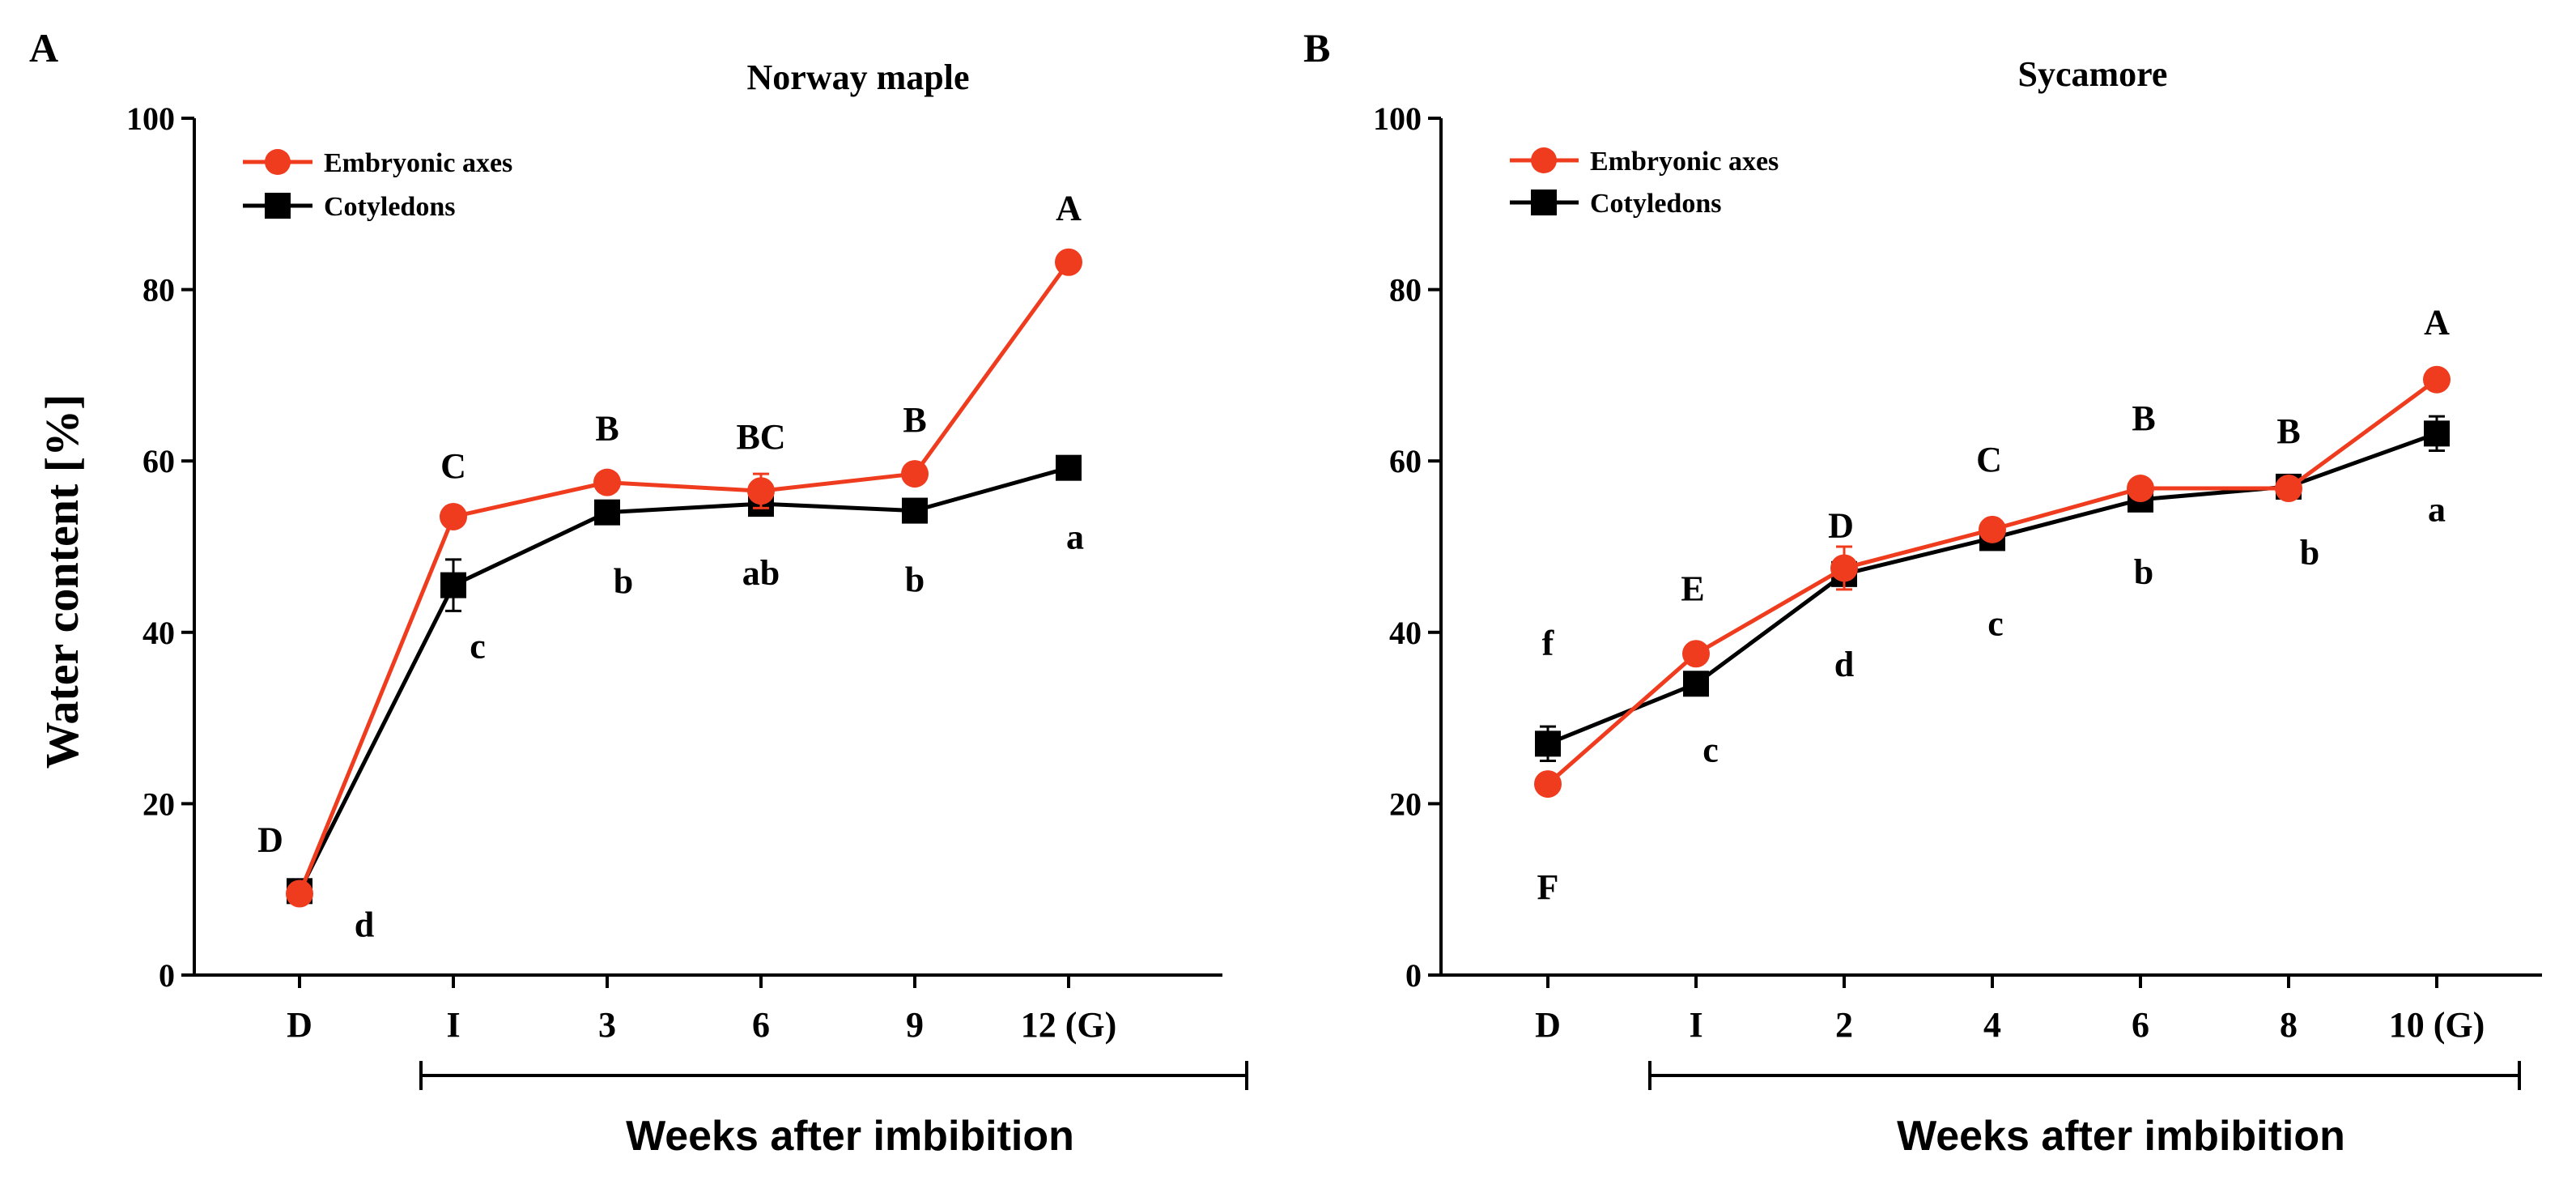  I want to click on panel-a-title: Norway maple, so click(858, 77).